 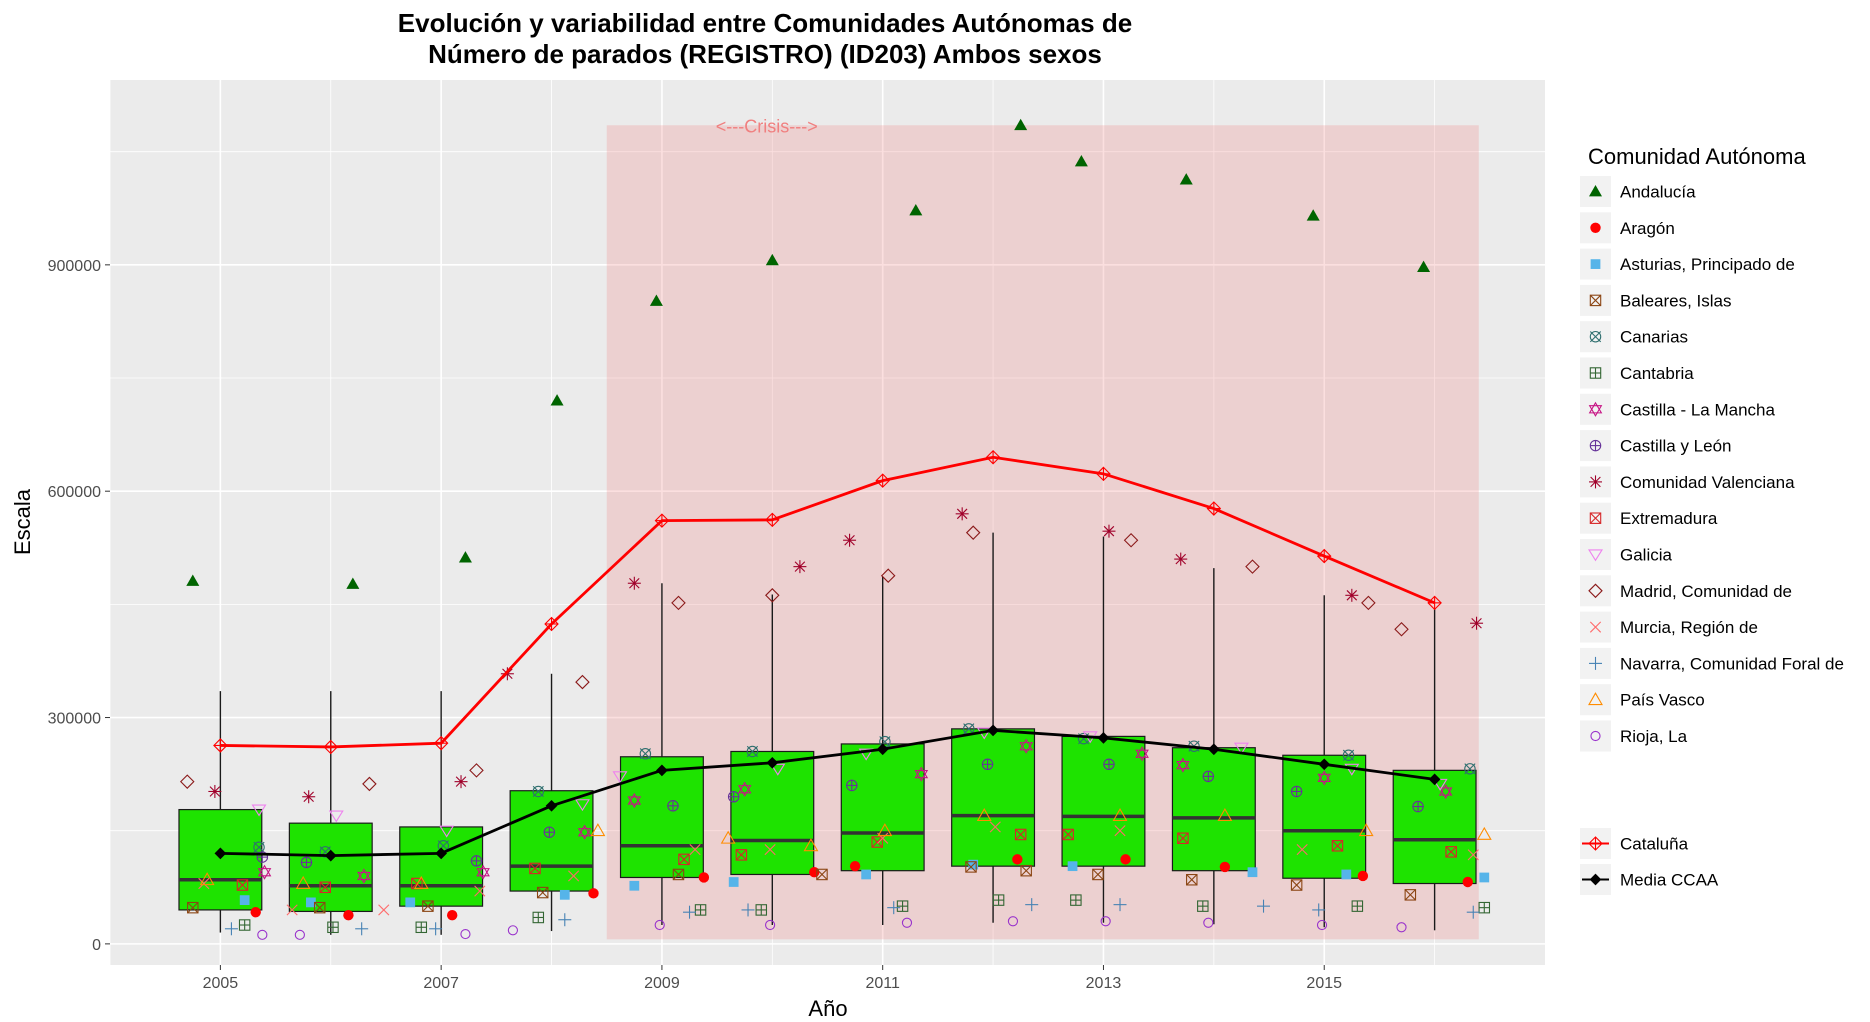 I want to click on legend-label: Aragón, so click(x=1647, y=228).